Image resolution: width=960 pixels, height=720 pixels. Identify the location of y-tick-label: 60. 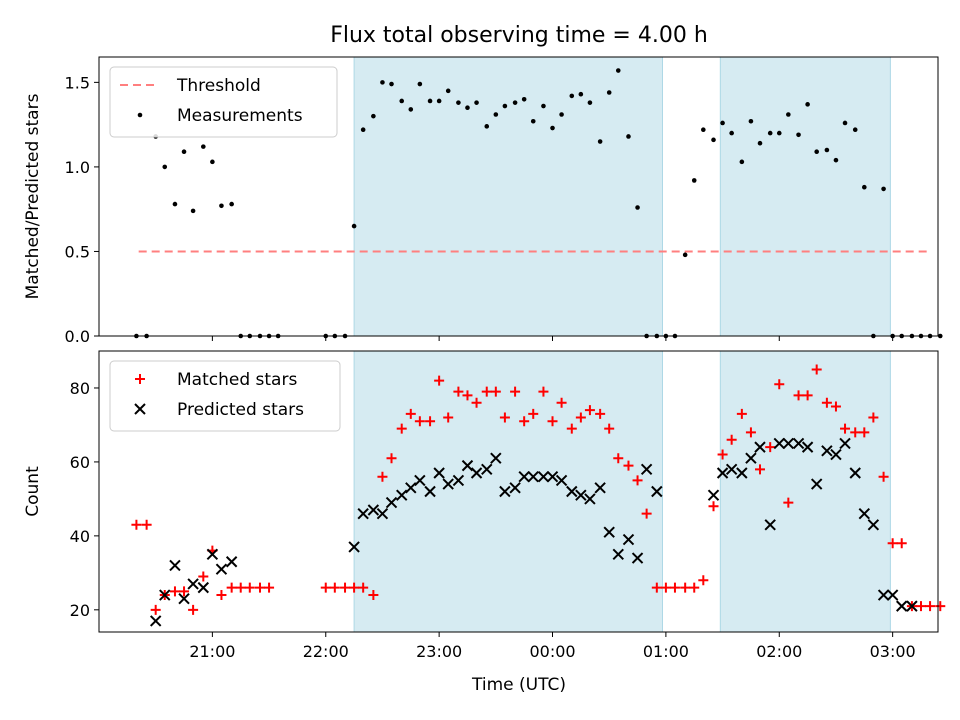
(80, 462).